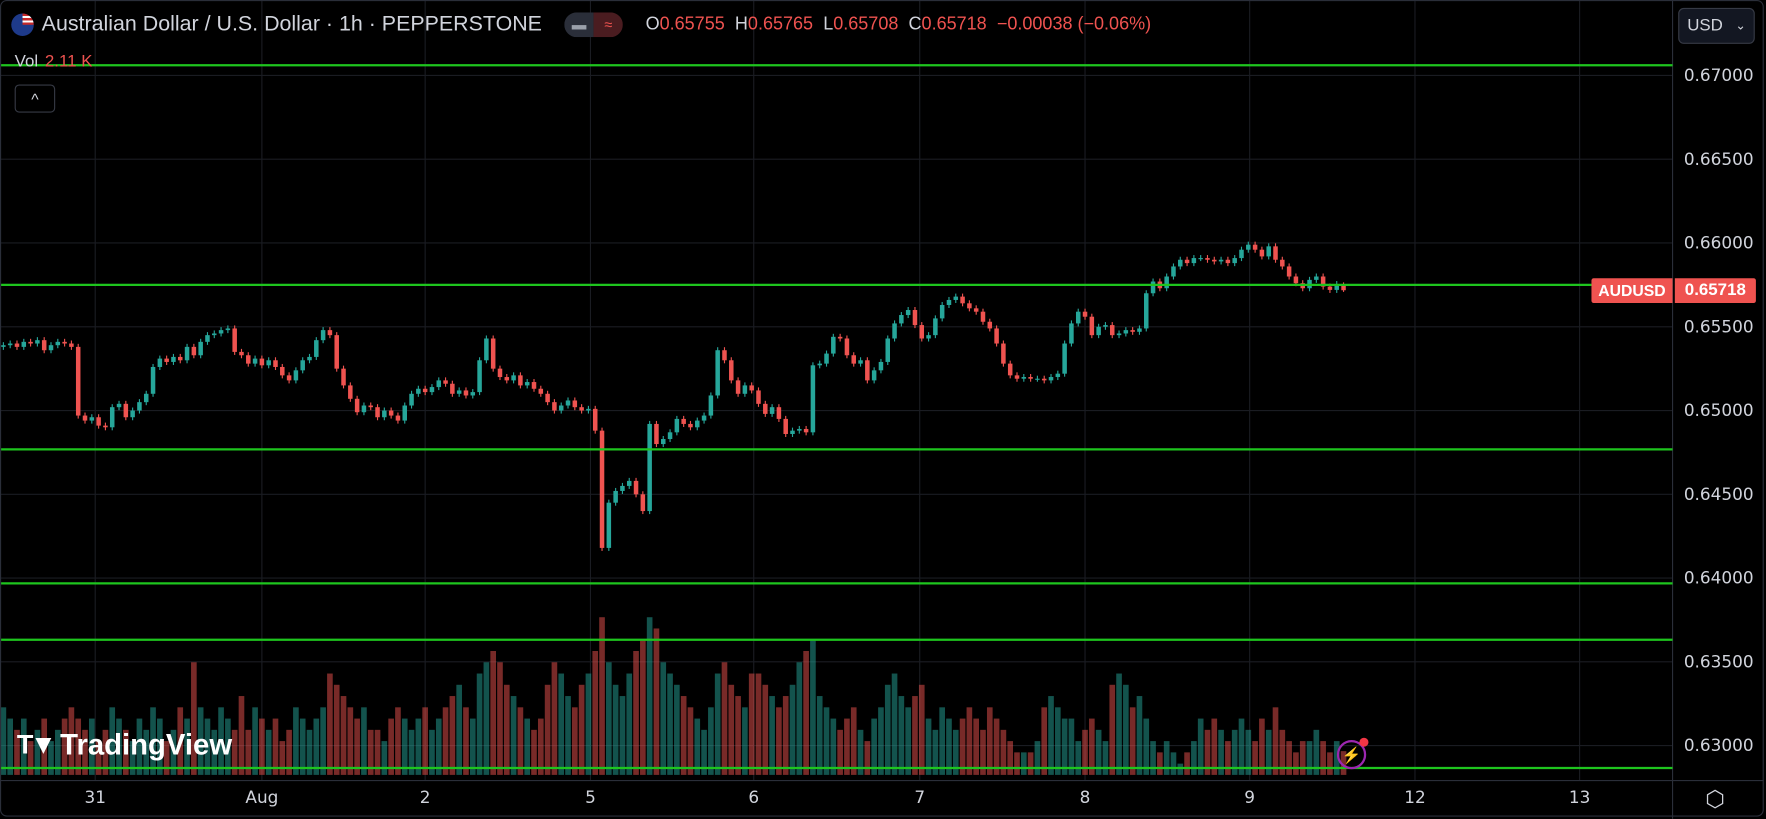  Describe the element at coordinates (608, 25) in the screenshot. I see `approx-icon: ≈` at that location.